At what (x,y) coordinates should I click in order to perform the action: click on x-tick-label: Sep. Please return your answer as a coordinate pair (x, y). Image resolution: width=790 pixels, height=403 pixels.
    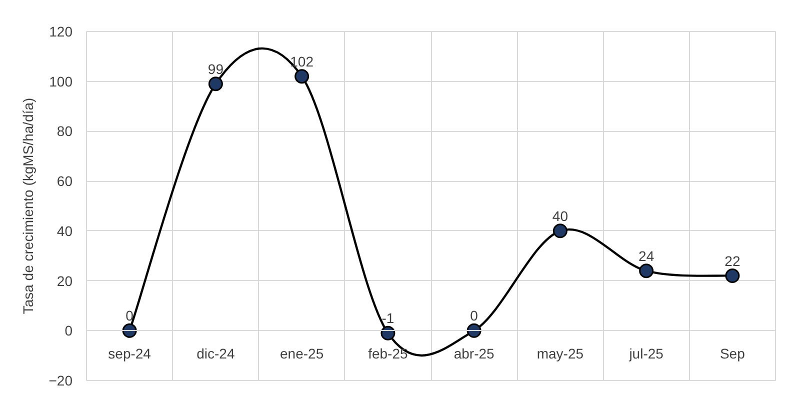
    Looking at the image, I should click on (733, 354).